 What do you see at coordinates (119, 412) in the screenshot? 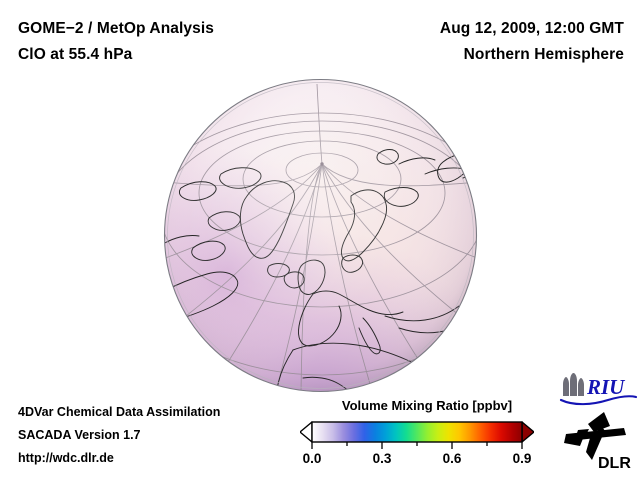
I see `credit-line-method: 4DVar Chemical Data Assimilation` at bounding box center [119, 412].